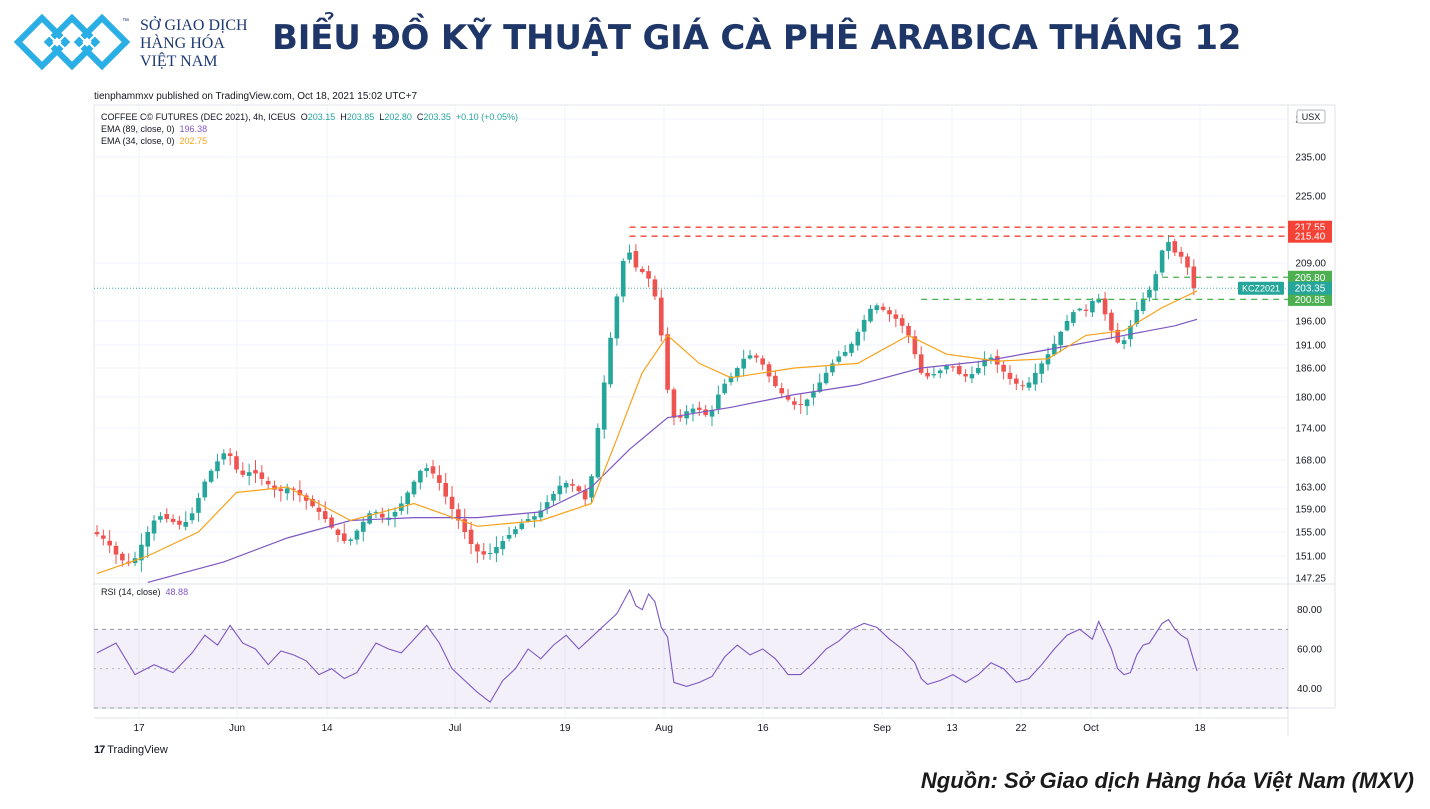  Describe the element at coordinates (154, 141) in the screenshot. I see `legend-ema34-row: EMA (34, close, 0) 202.75` at that location.